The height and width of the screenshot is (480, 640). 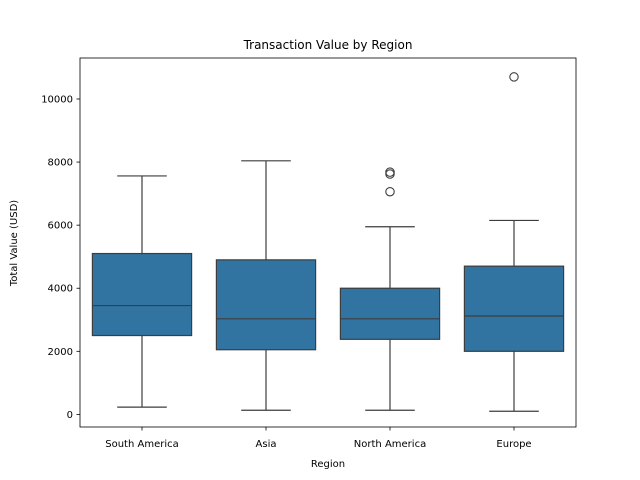 I want to click on y-axis-label: Total Value (USD), so click(x=14, y=243).